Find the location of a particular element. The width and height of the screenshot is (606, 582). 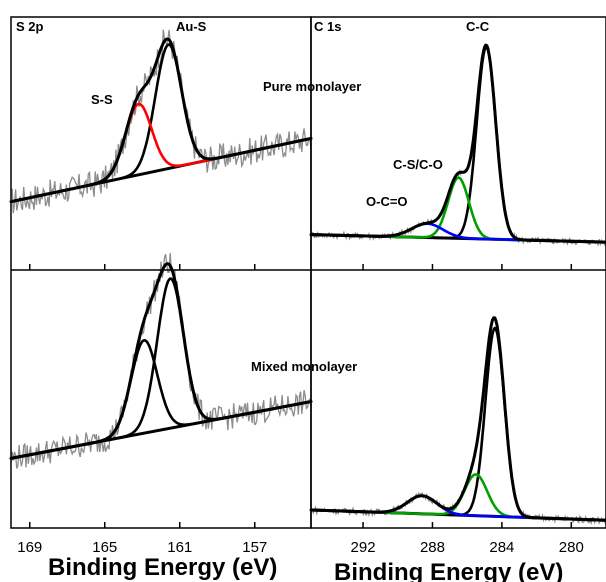

mixed-monolayer-label: Mixed monolayer is located at coordinates (304, 366).